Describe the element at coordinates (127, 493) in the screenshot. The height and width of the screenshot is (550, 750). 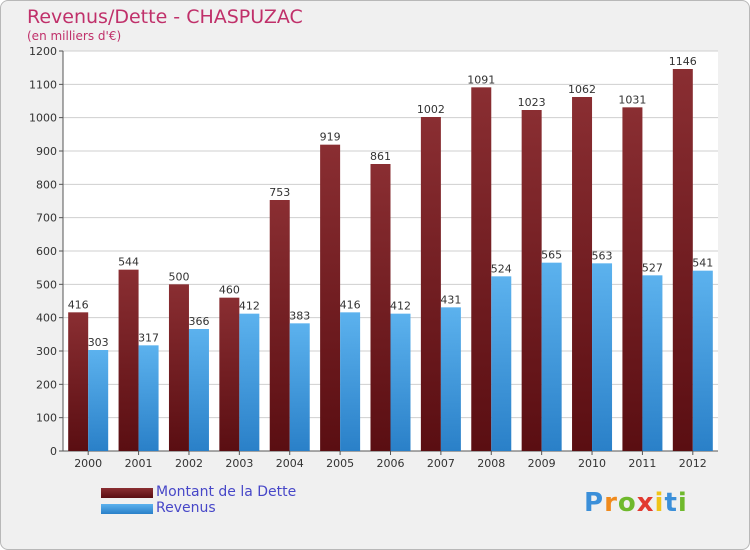
I see `legend-swatch-debt` at that location.